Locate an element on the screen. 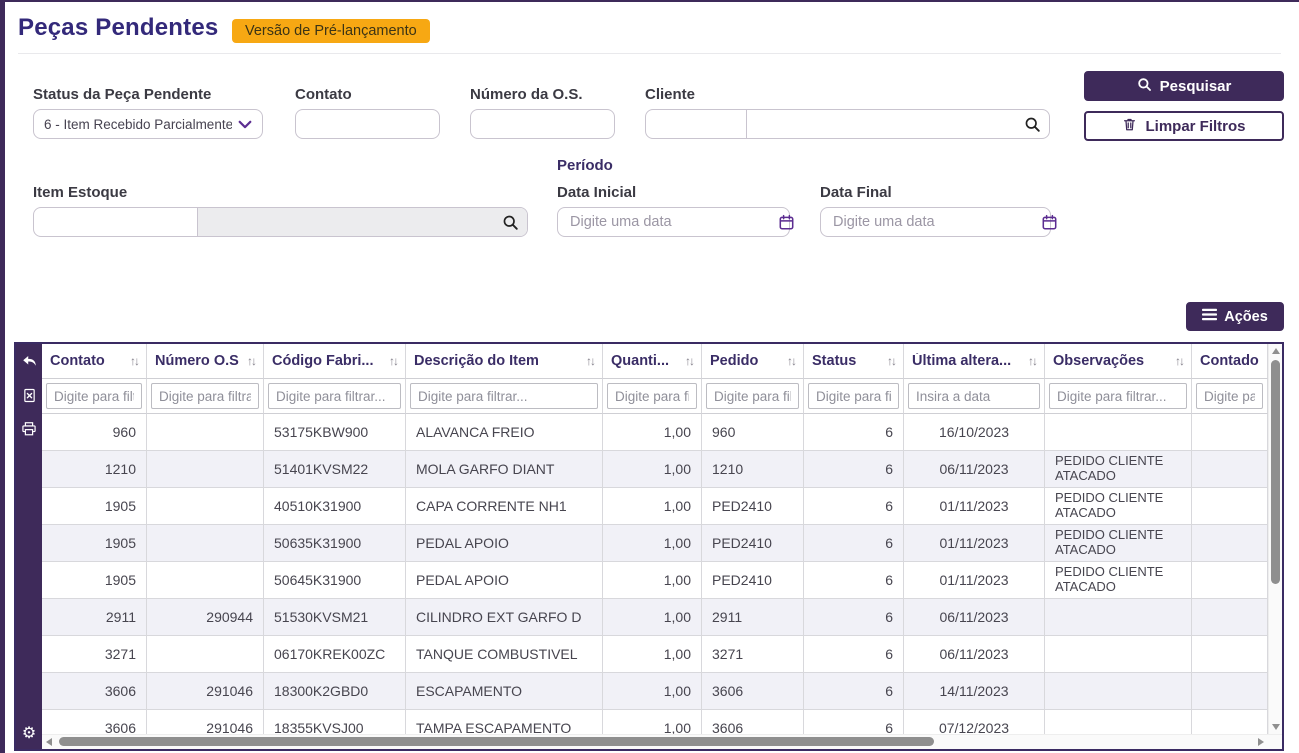 The width and height of the screenshot is (1299, 753). filter-input-descricao is located at coordinates (504, 396).